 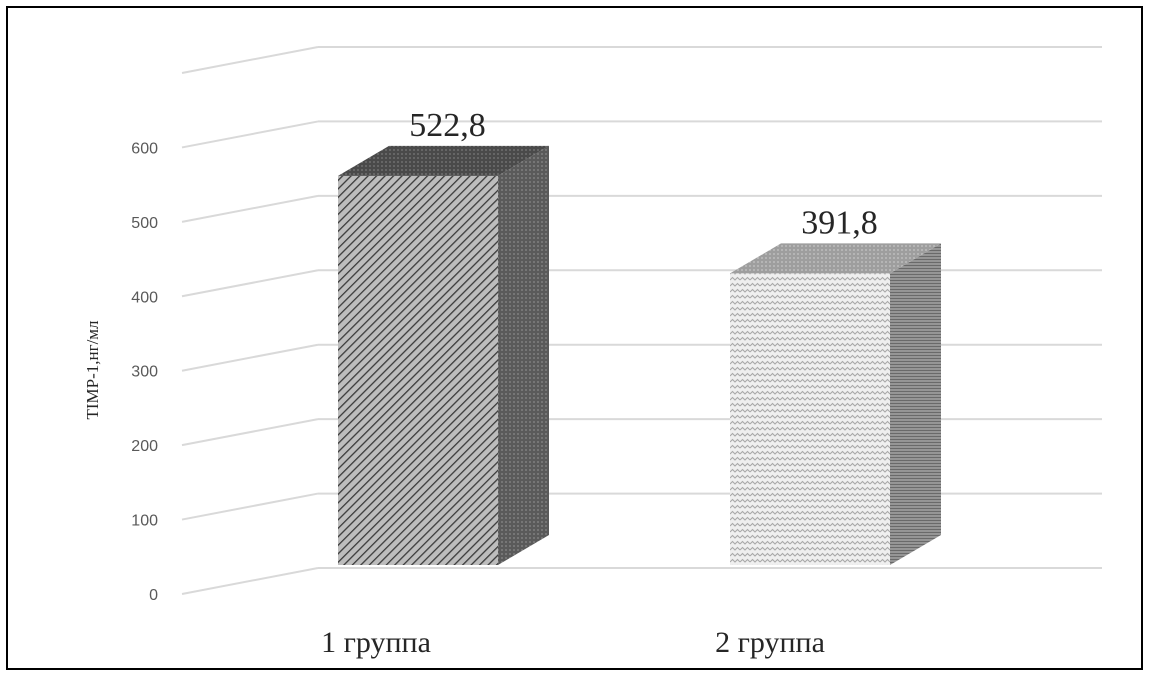 I want to click on data-label: 522,8, so click(x=447, y=125).